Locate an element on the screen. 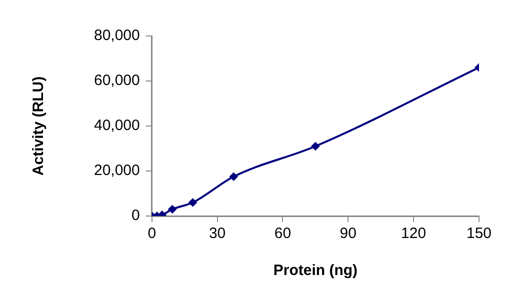 Image resolution: width=519 pixels, height=302 pixels. y-axis-title: Activity (RLU) is located at coordinates (39, 126).